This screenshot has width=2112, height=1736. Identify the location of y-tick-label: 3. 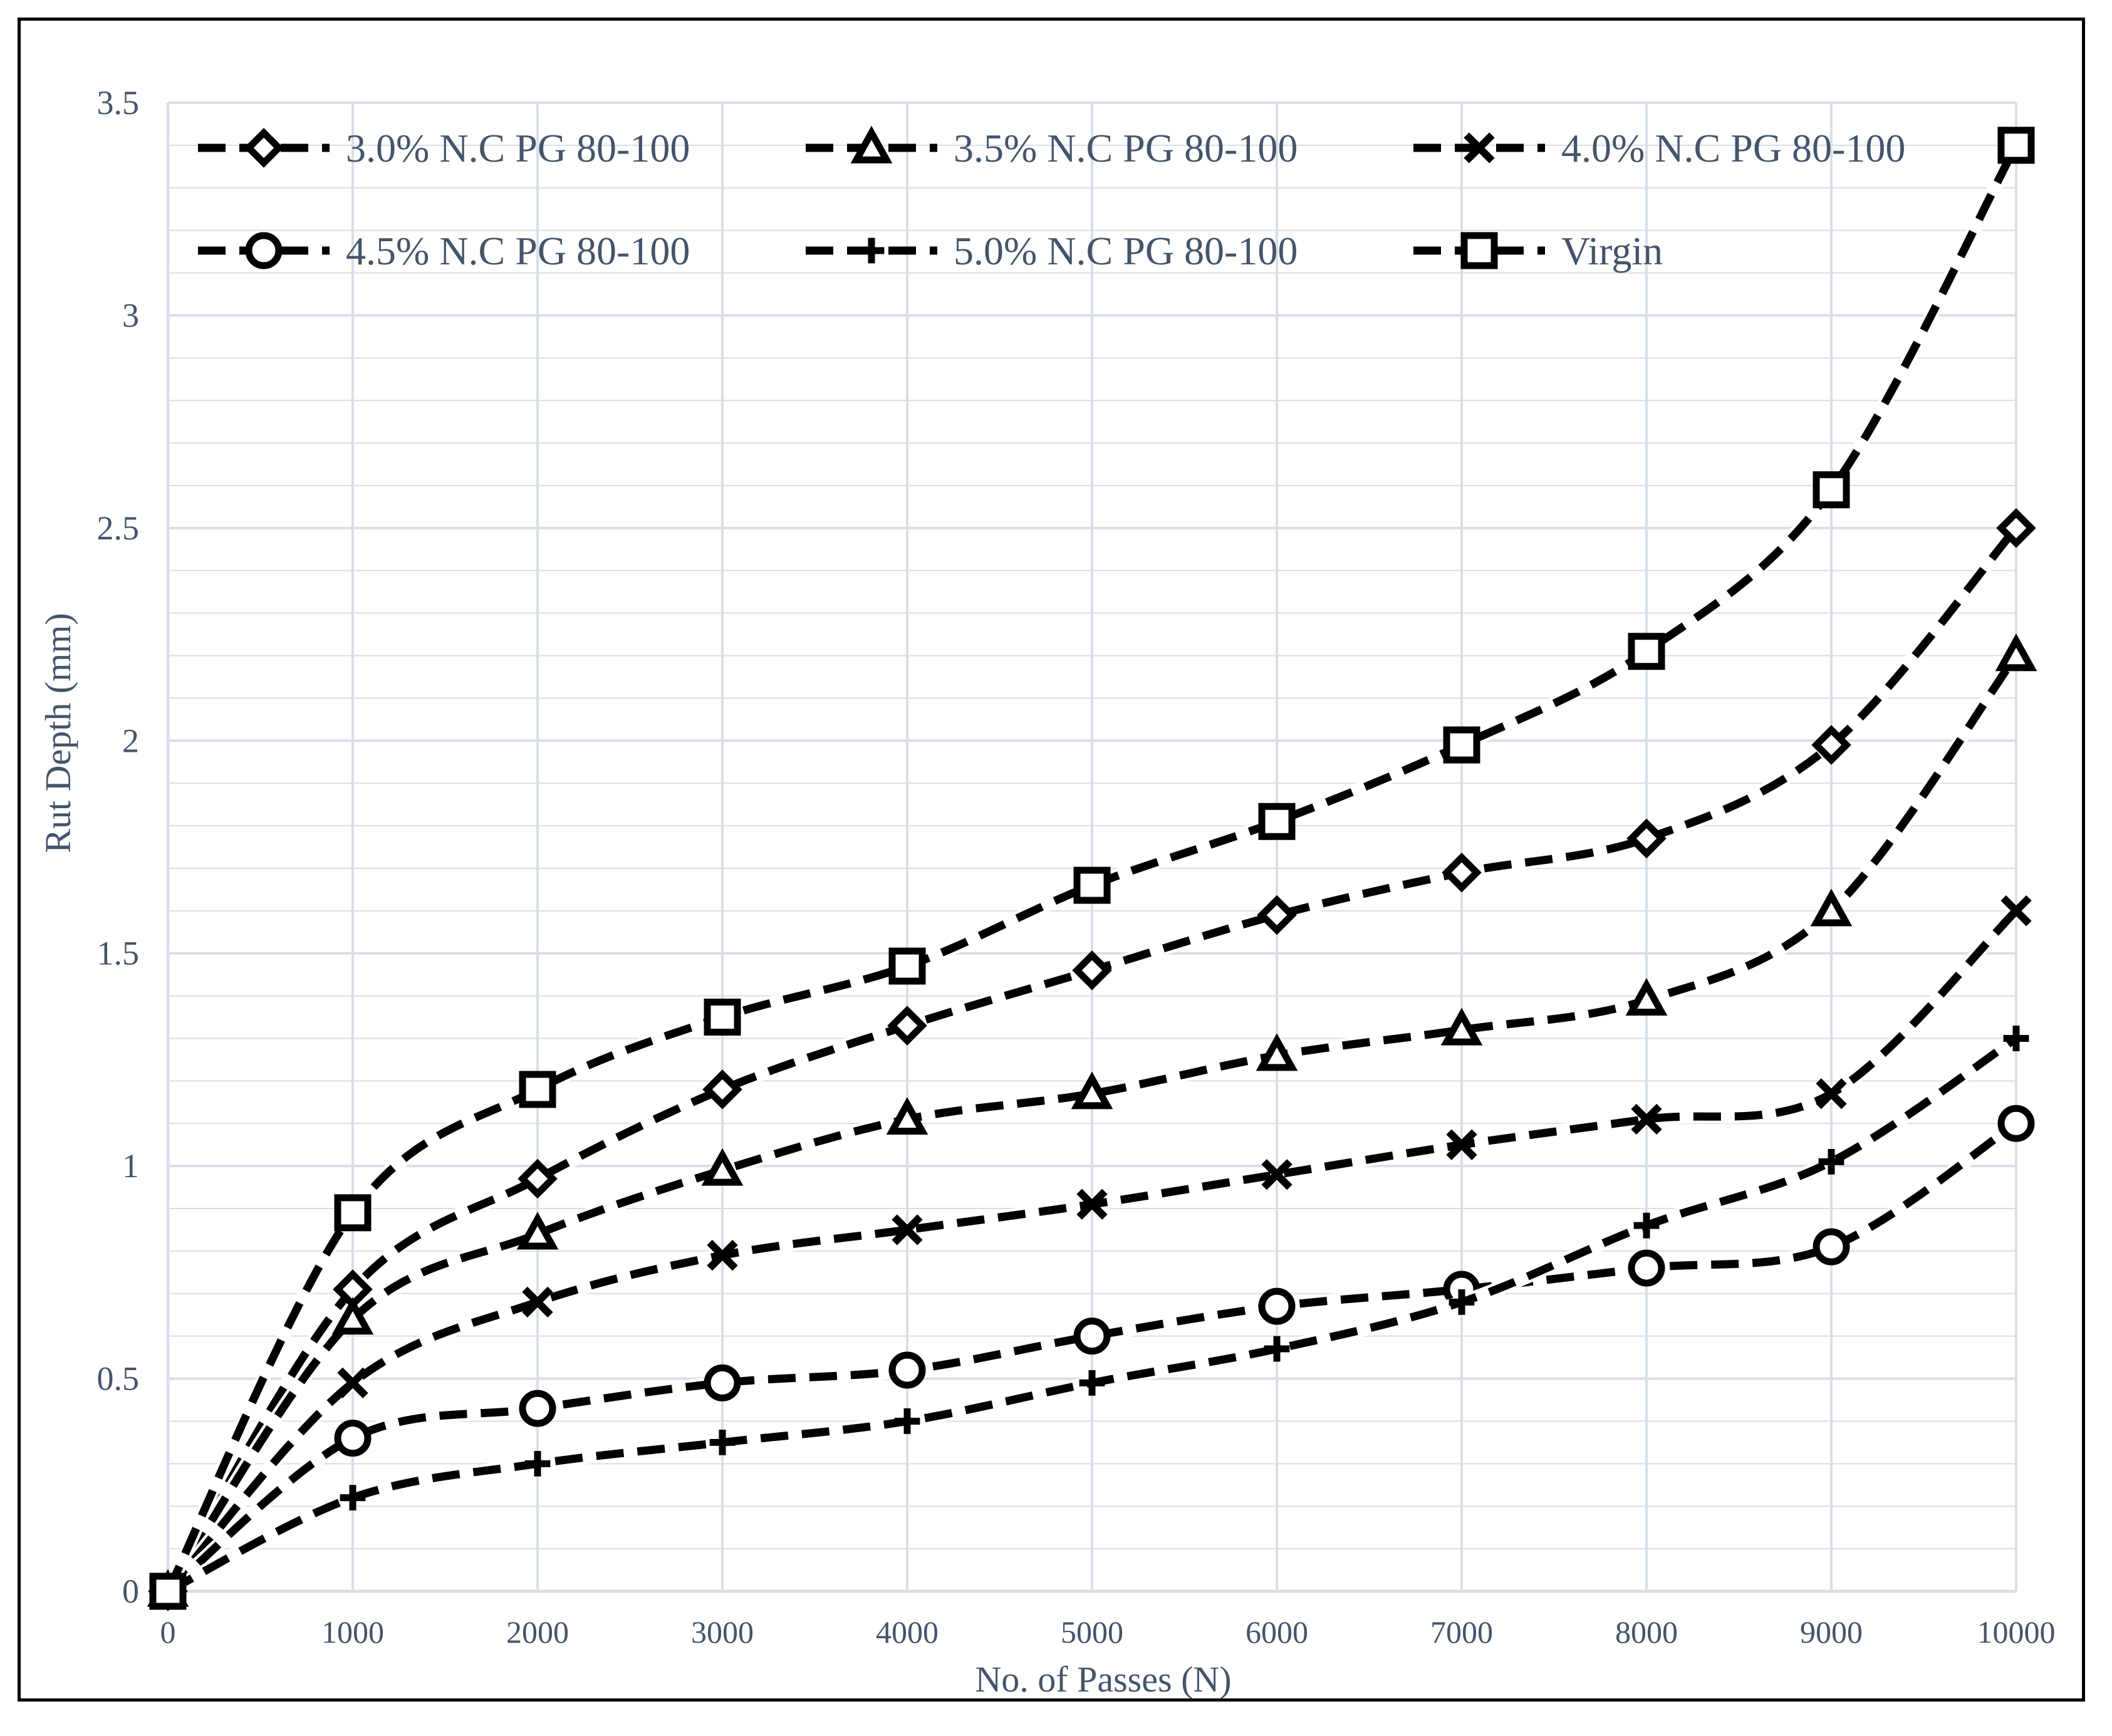
(130, 315).